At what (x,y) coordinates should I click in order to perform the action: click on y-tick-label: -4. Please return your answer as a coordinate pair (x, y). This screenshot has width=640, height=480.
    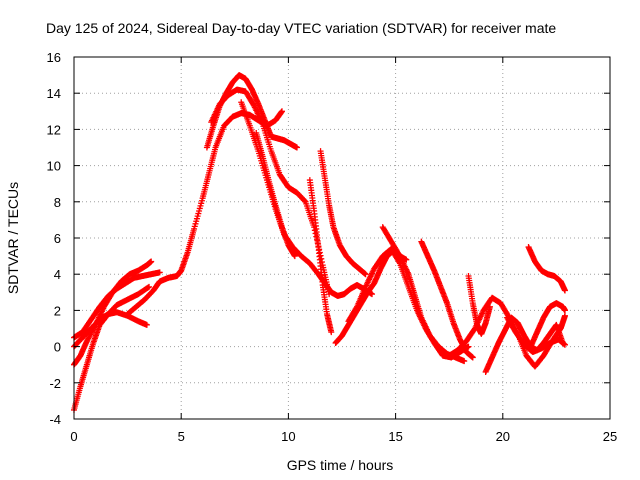
    Looking at the image, I should click on (55, 419).